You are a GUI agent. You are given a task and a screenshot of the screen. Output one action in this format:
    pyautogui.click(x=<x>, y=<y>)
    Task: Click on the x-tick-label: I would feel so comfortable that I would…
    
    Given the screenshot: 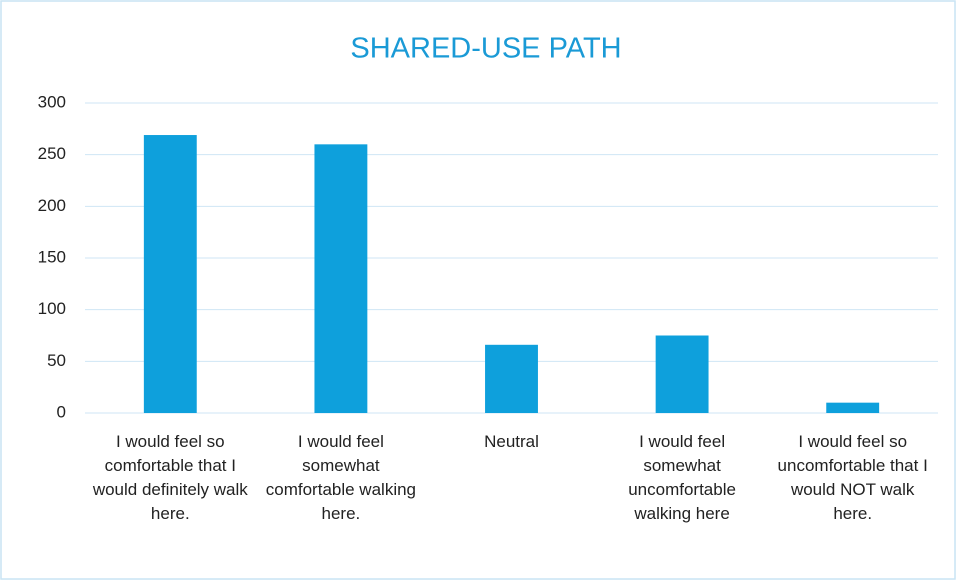 What is the action you would take?
    pyautogui.click(x=170, y=477)
    